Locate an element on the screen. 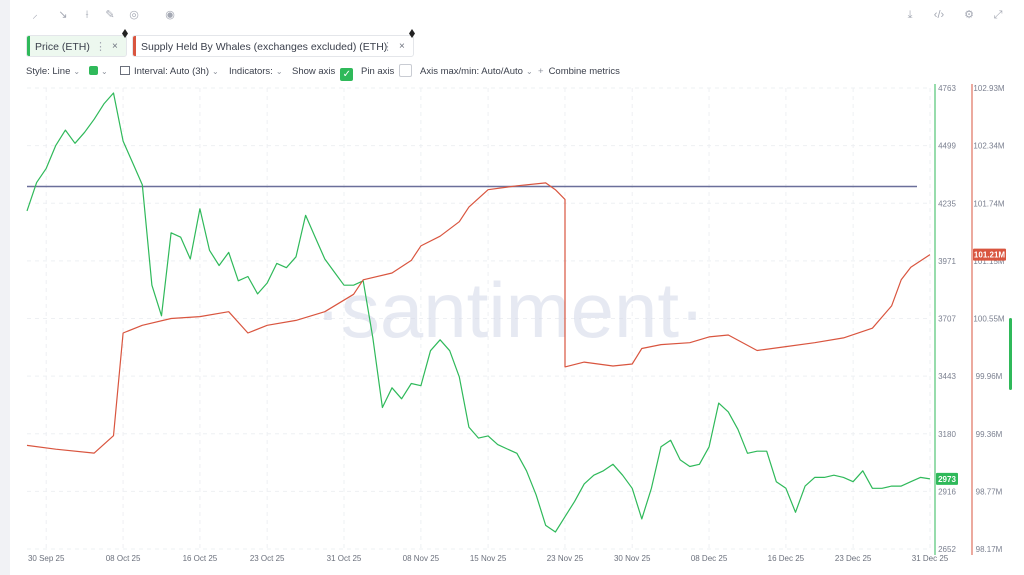 The width and height of the screenshot is (1024, 575). view-icon: ◉ is located at coordinates (170, 15).